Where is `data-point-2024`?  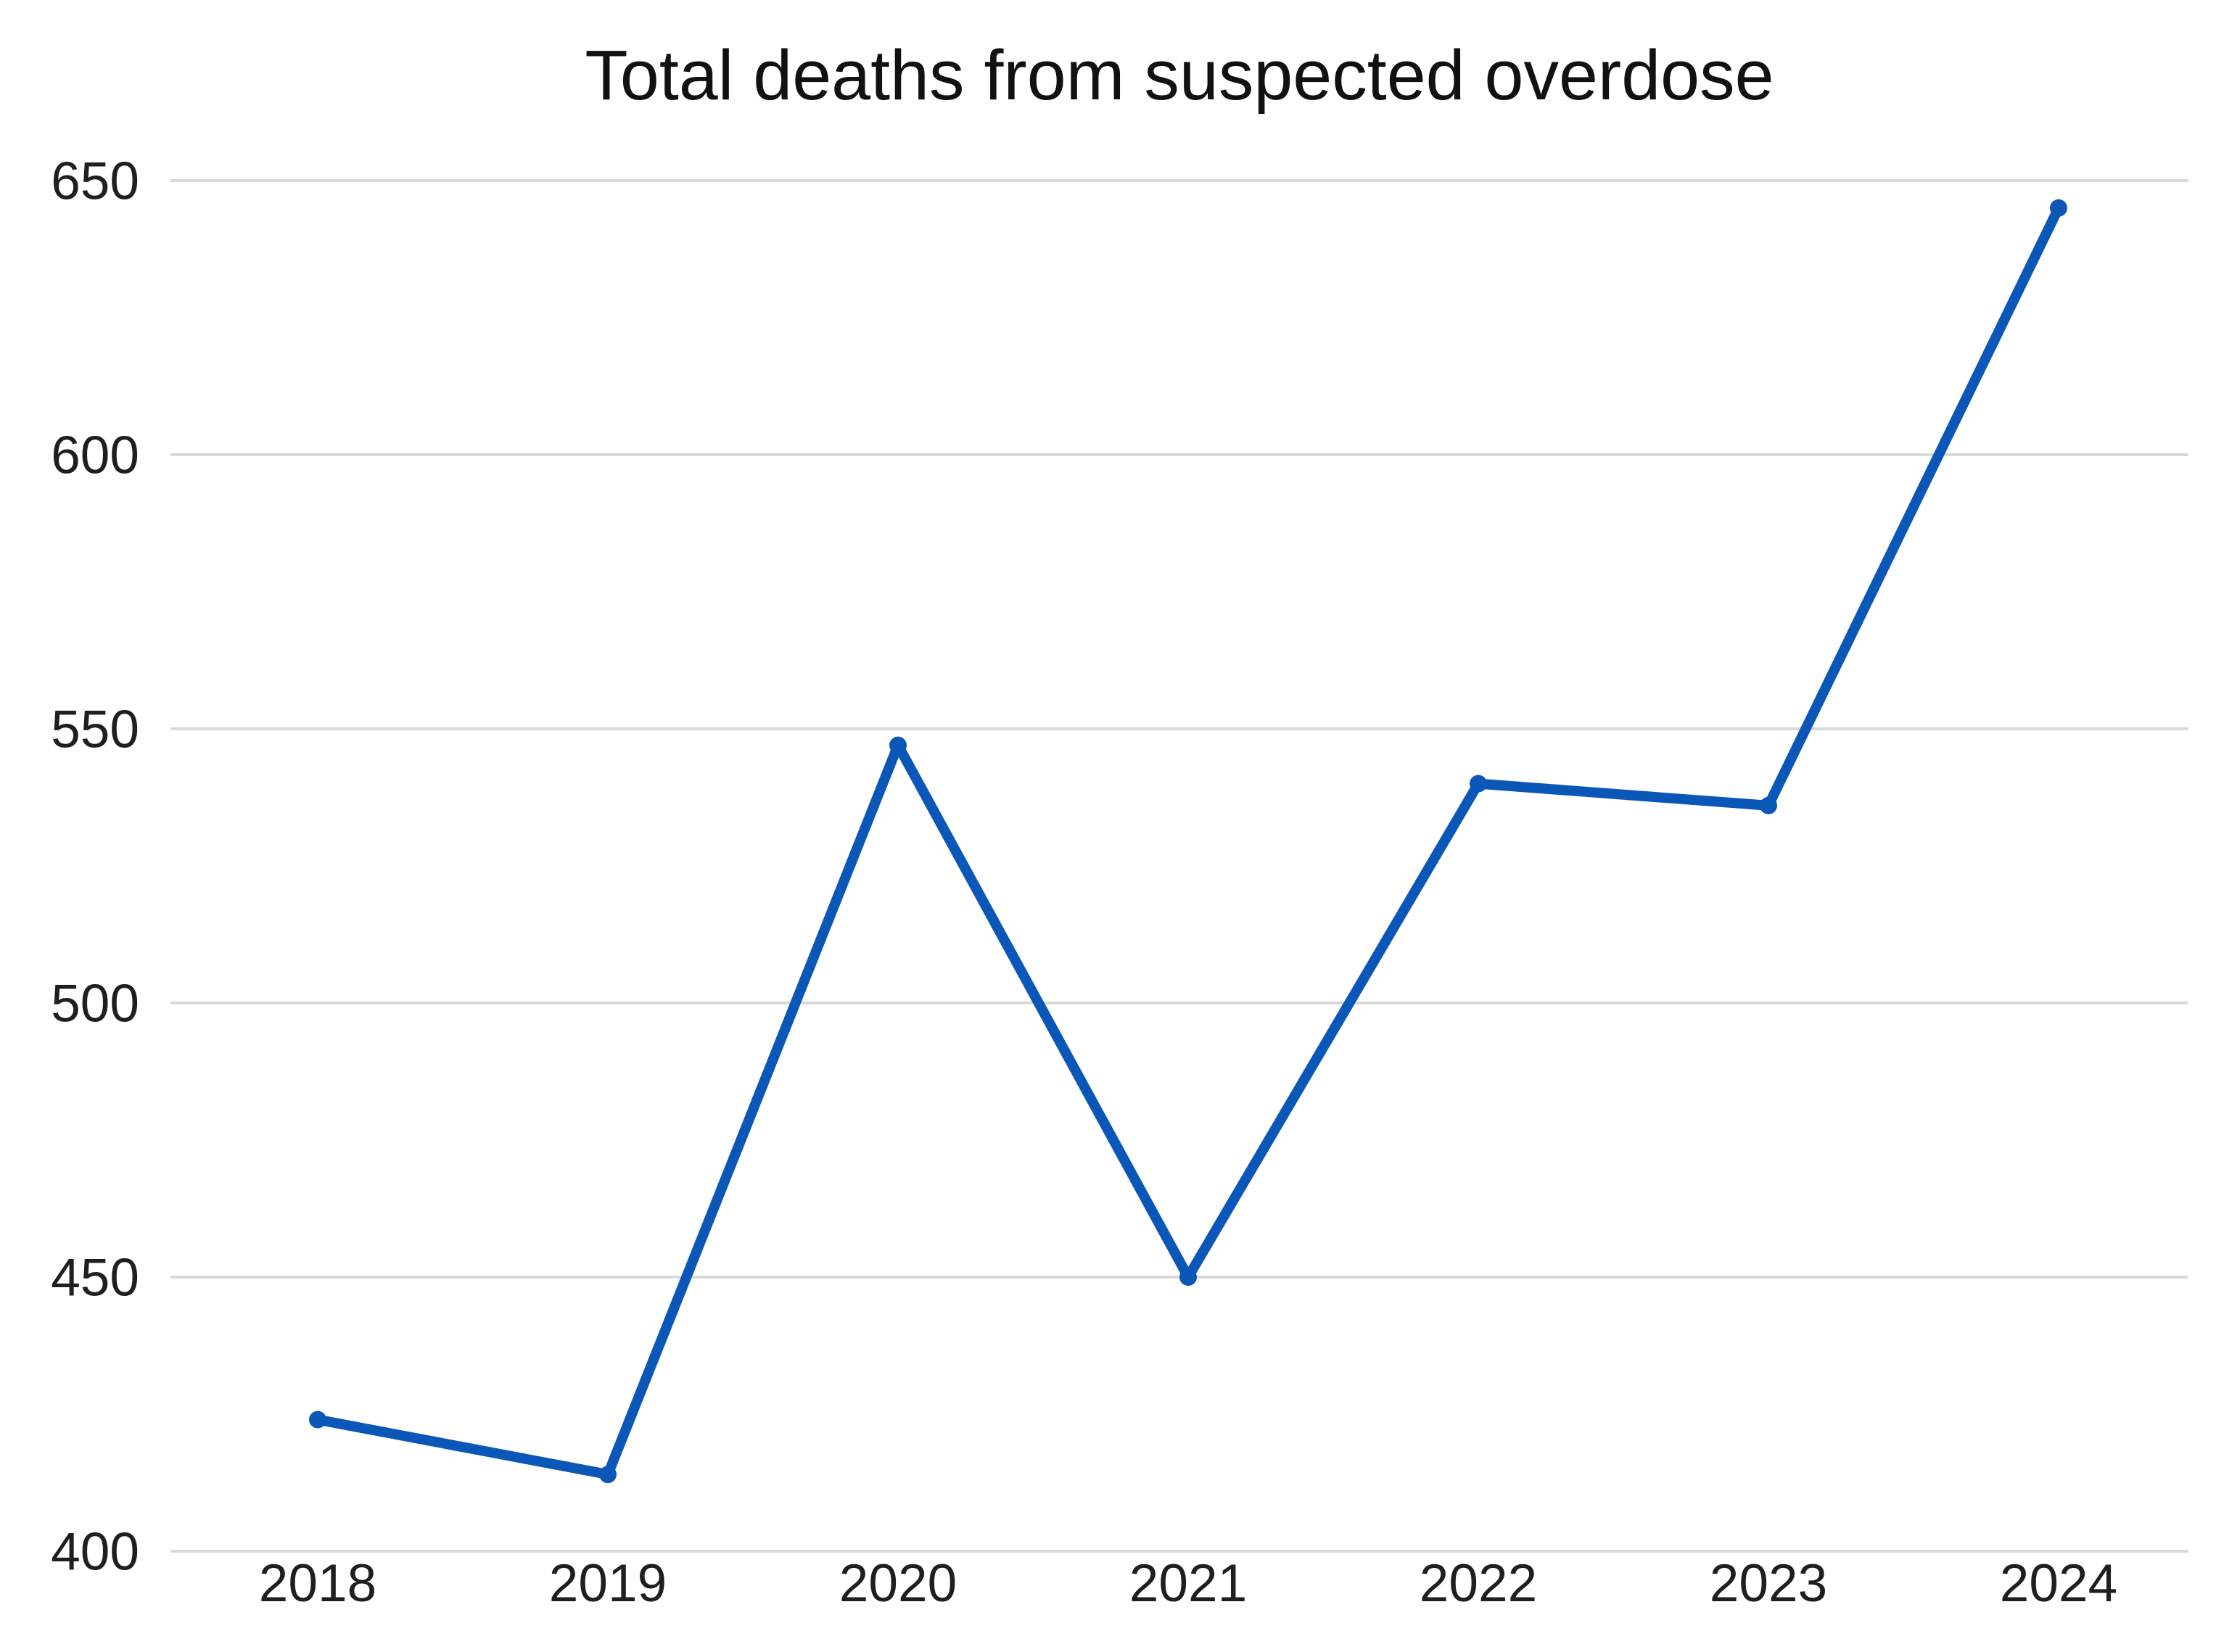
data-point-2024 is located at coordinates (2058, 208).